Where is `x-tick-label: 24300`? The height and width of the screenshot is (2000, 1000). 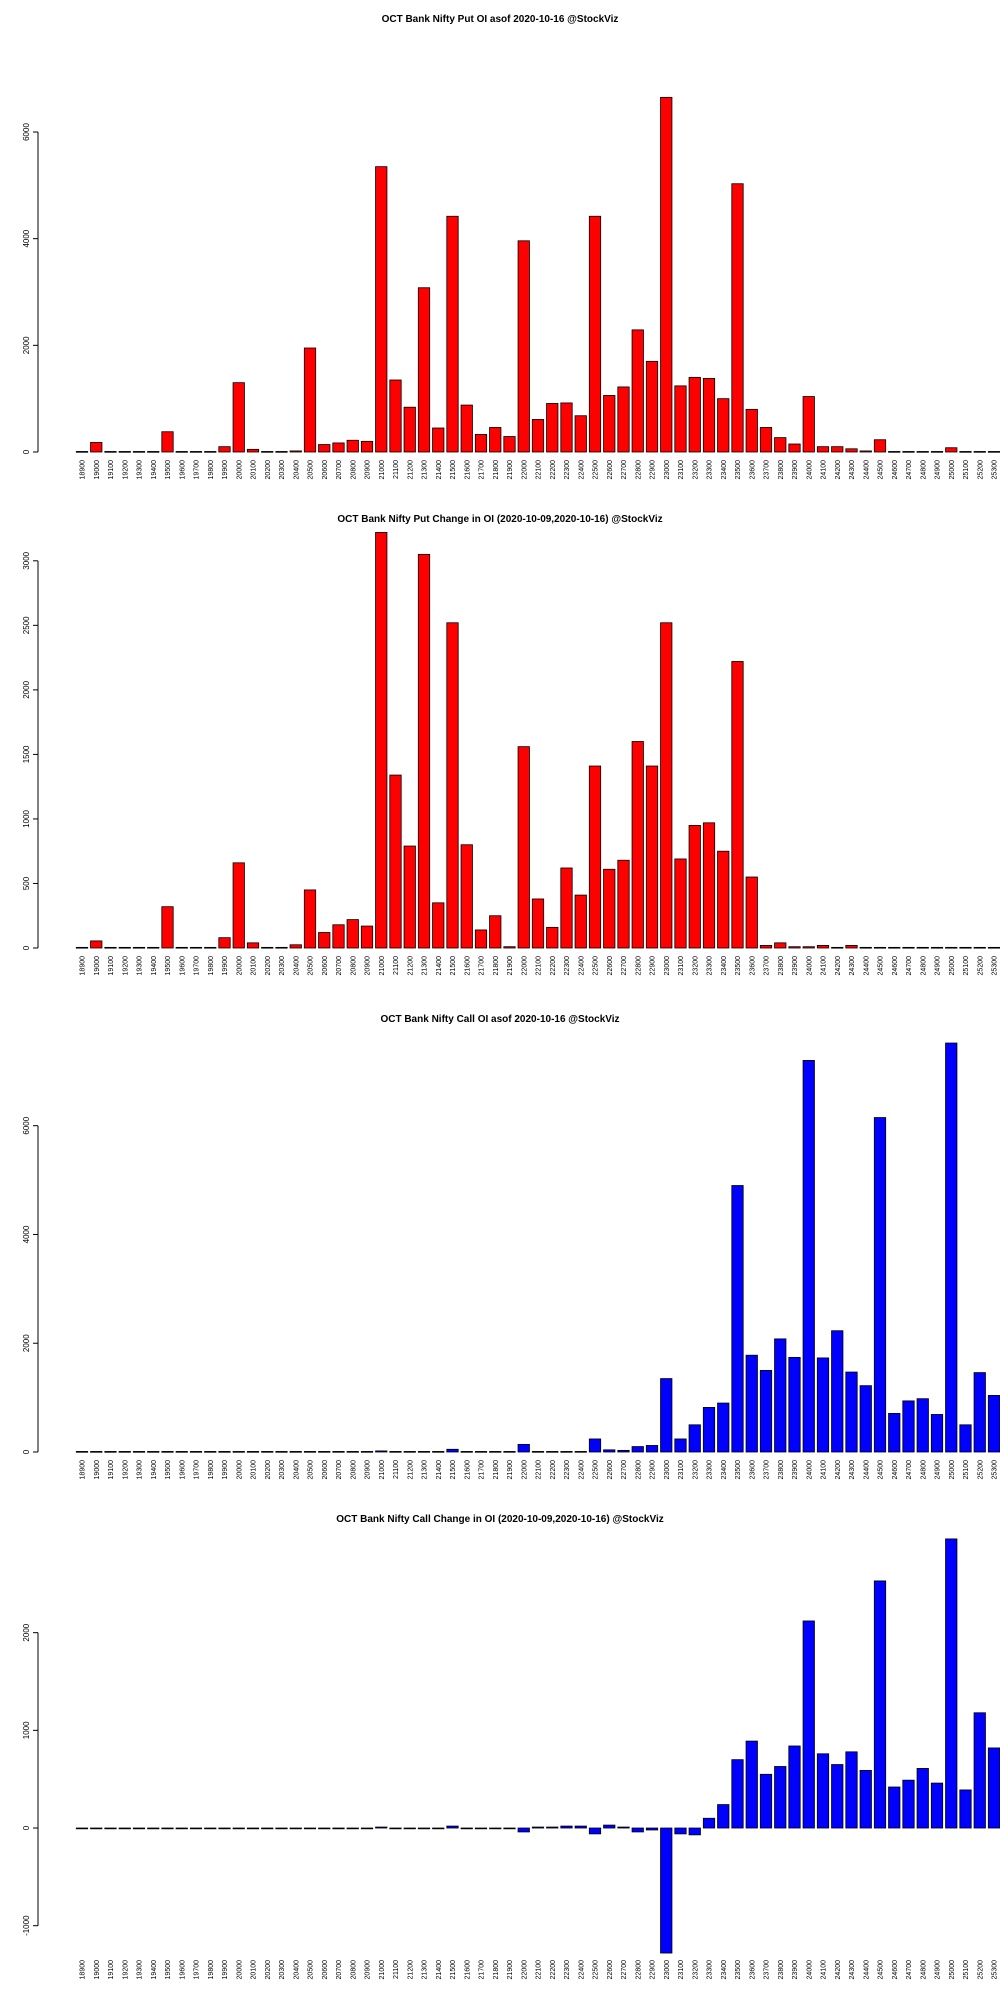
x-tick-label: 24300 is located at coordinates (852, 966).